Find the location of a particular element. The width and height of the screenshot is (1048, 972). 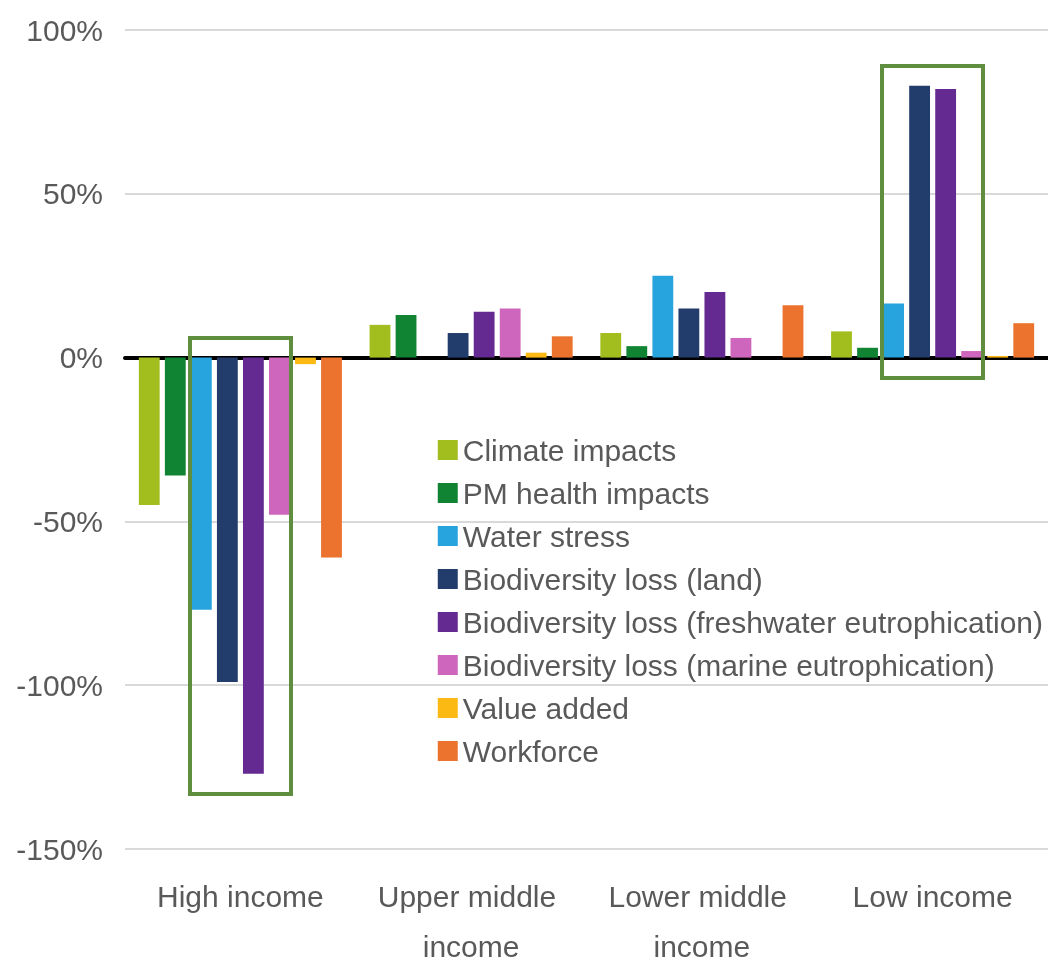

legend-label: Workforce is located at coordinates (530, 751).